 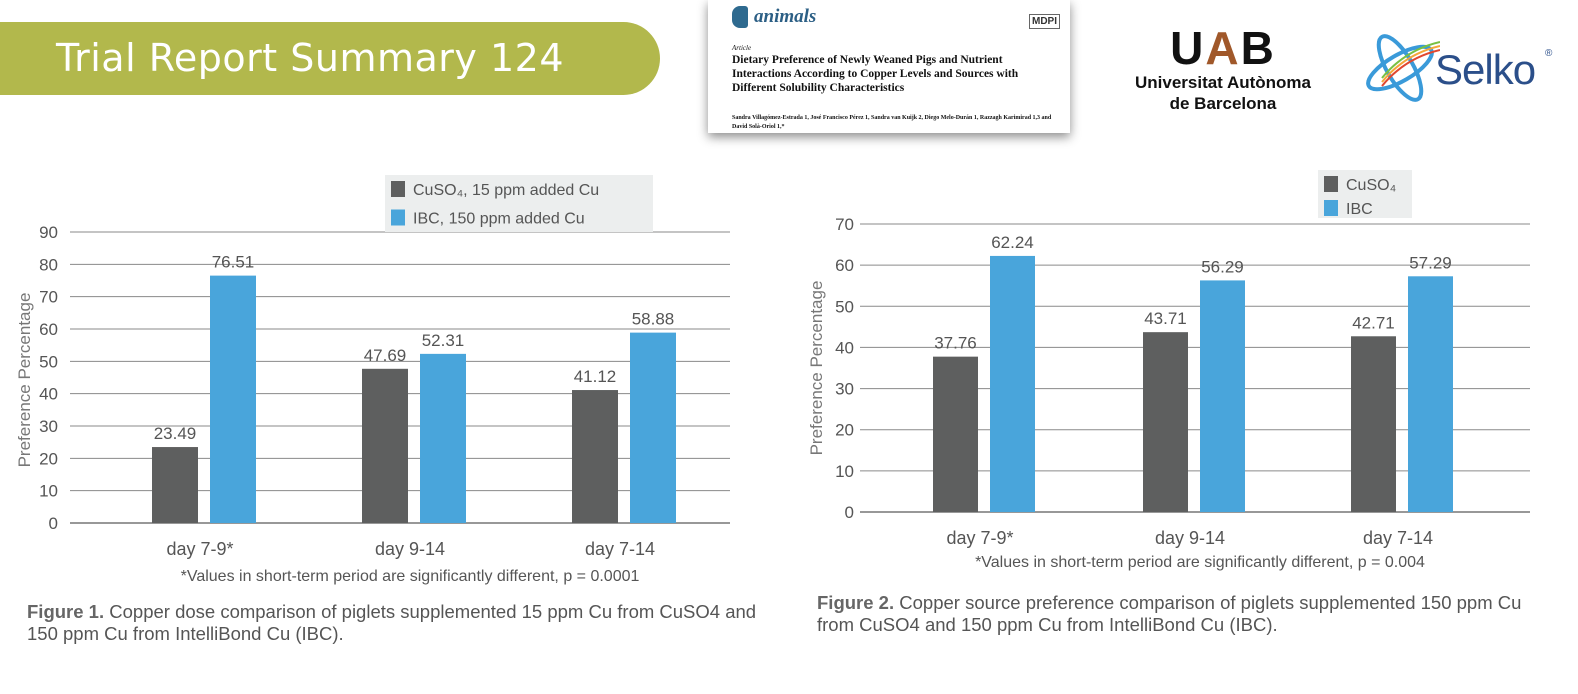 I want to click on chart1-legend-label: CuSO₄, 15 ppm added Cu, so click(x=506, y=190).